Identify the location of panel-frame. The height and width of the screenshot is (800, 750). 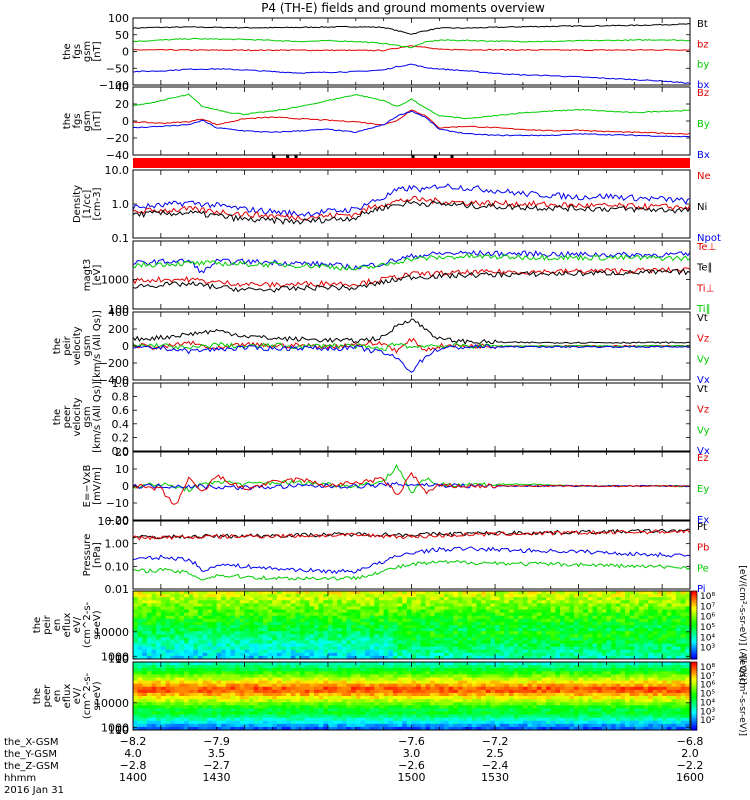
(411, 555).